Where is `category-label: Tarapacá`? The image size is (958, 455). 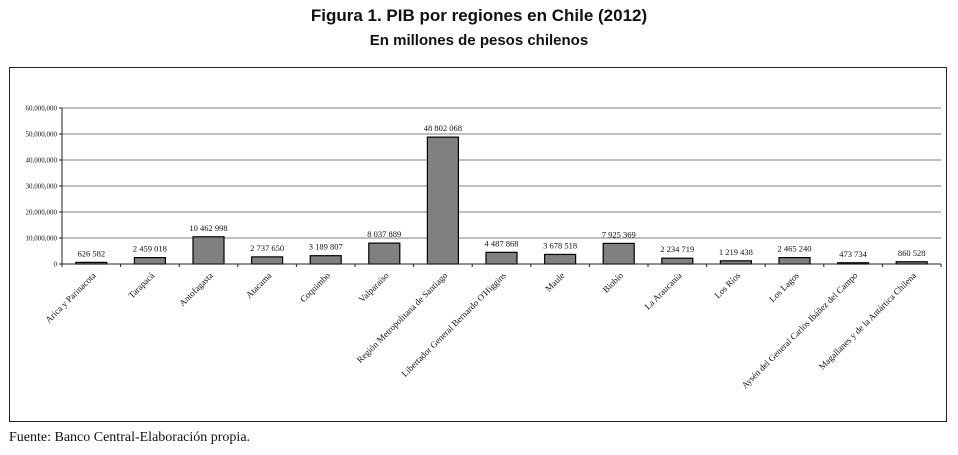 category-label: Tarapacá is located at coordinates (141, 285).